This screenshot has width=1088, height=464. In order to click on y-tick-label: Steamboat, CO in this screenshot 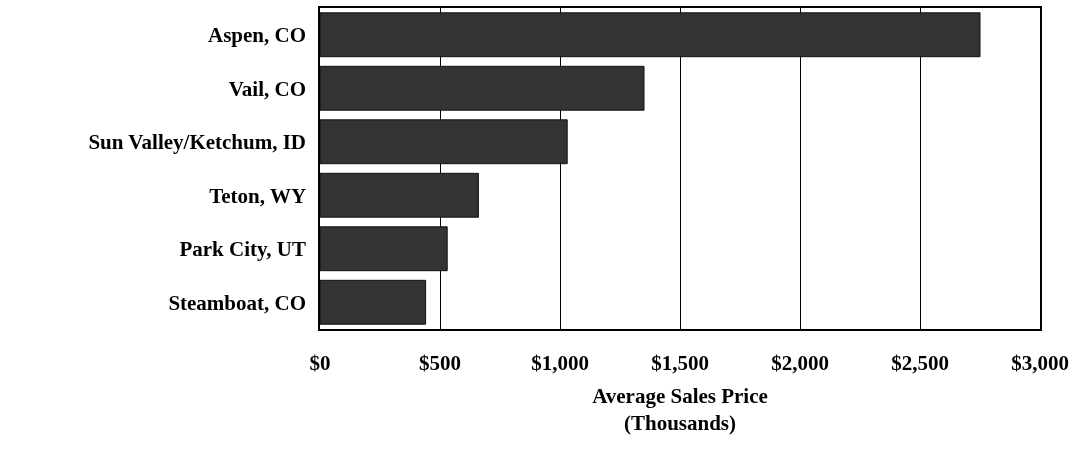, I will do `click(237, 302)`.